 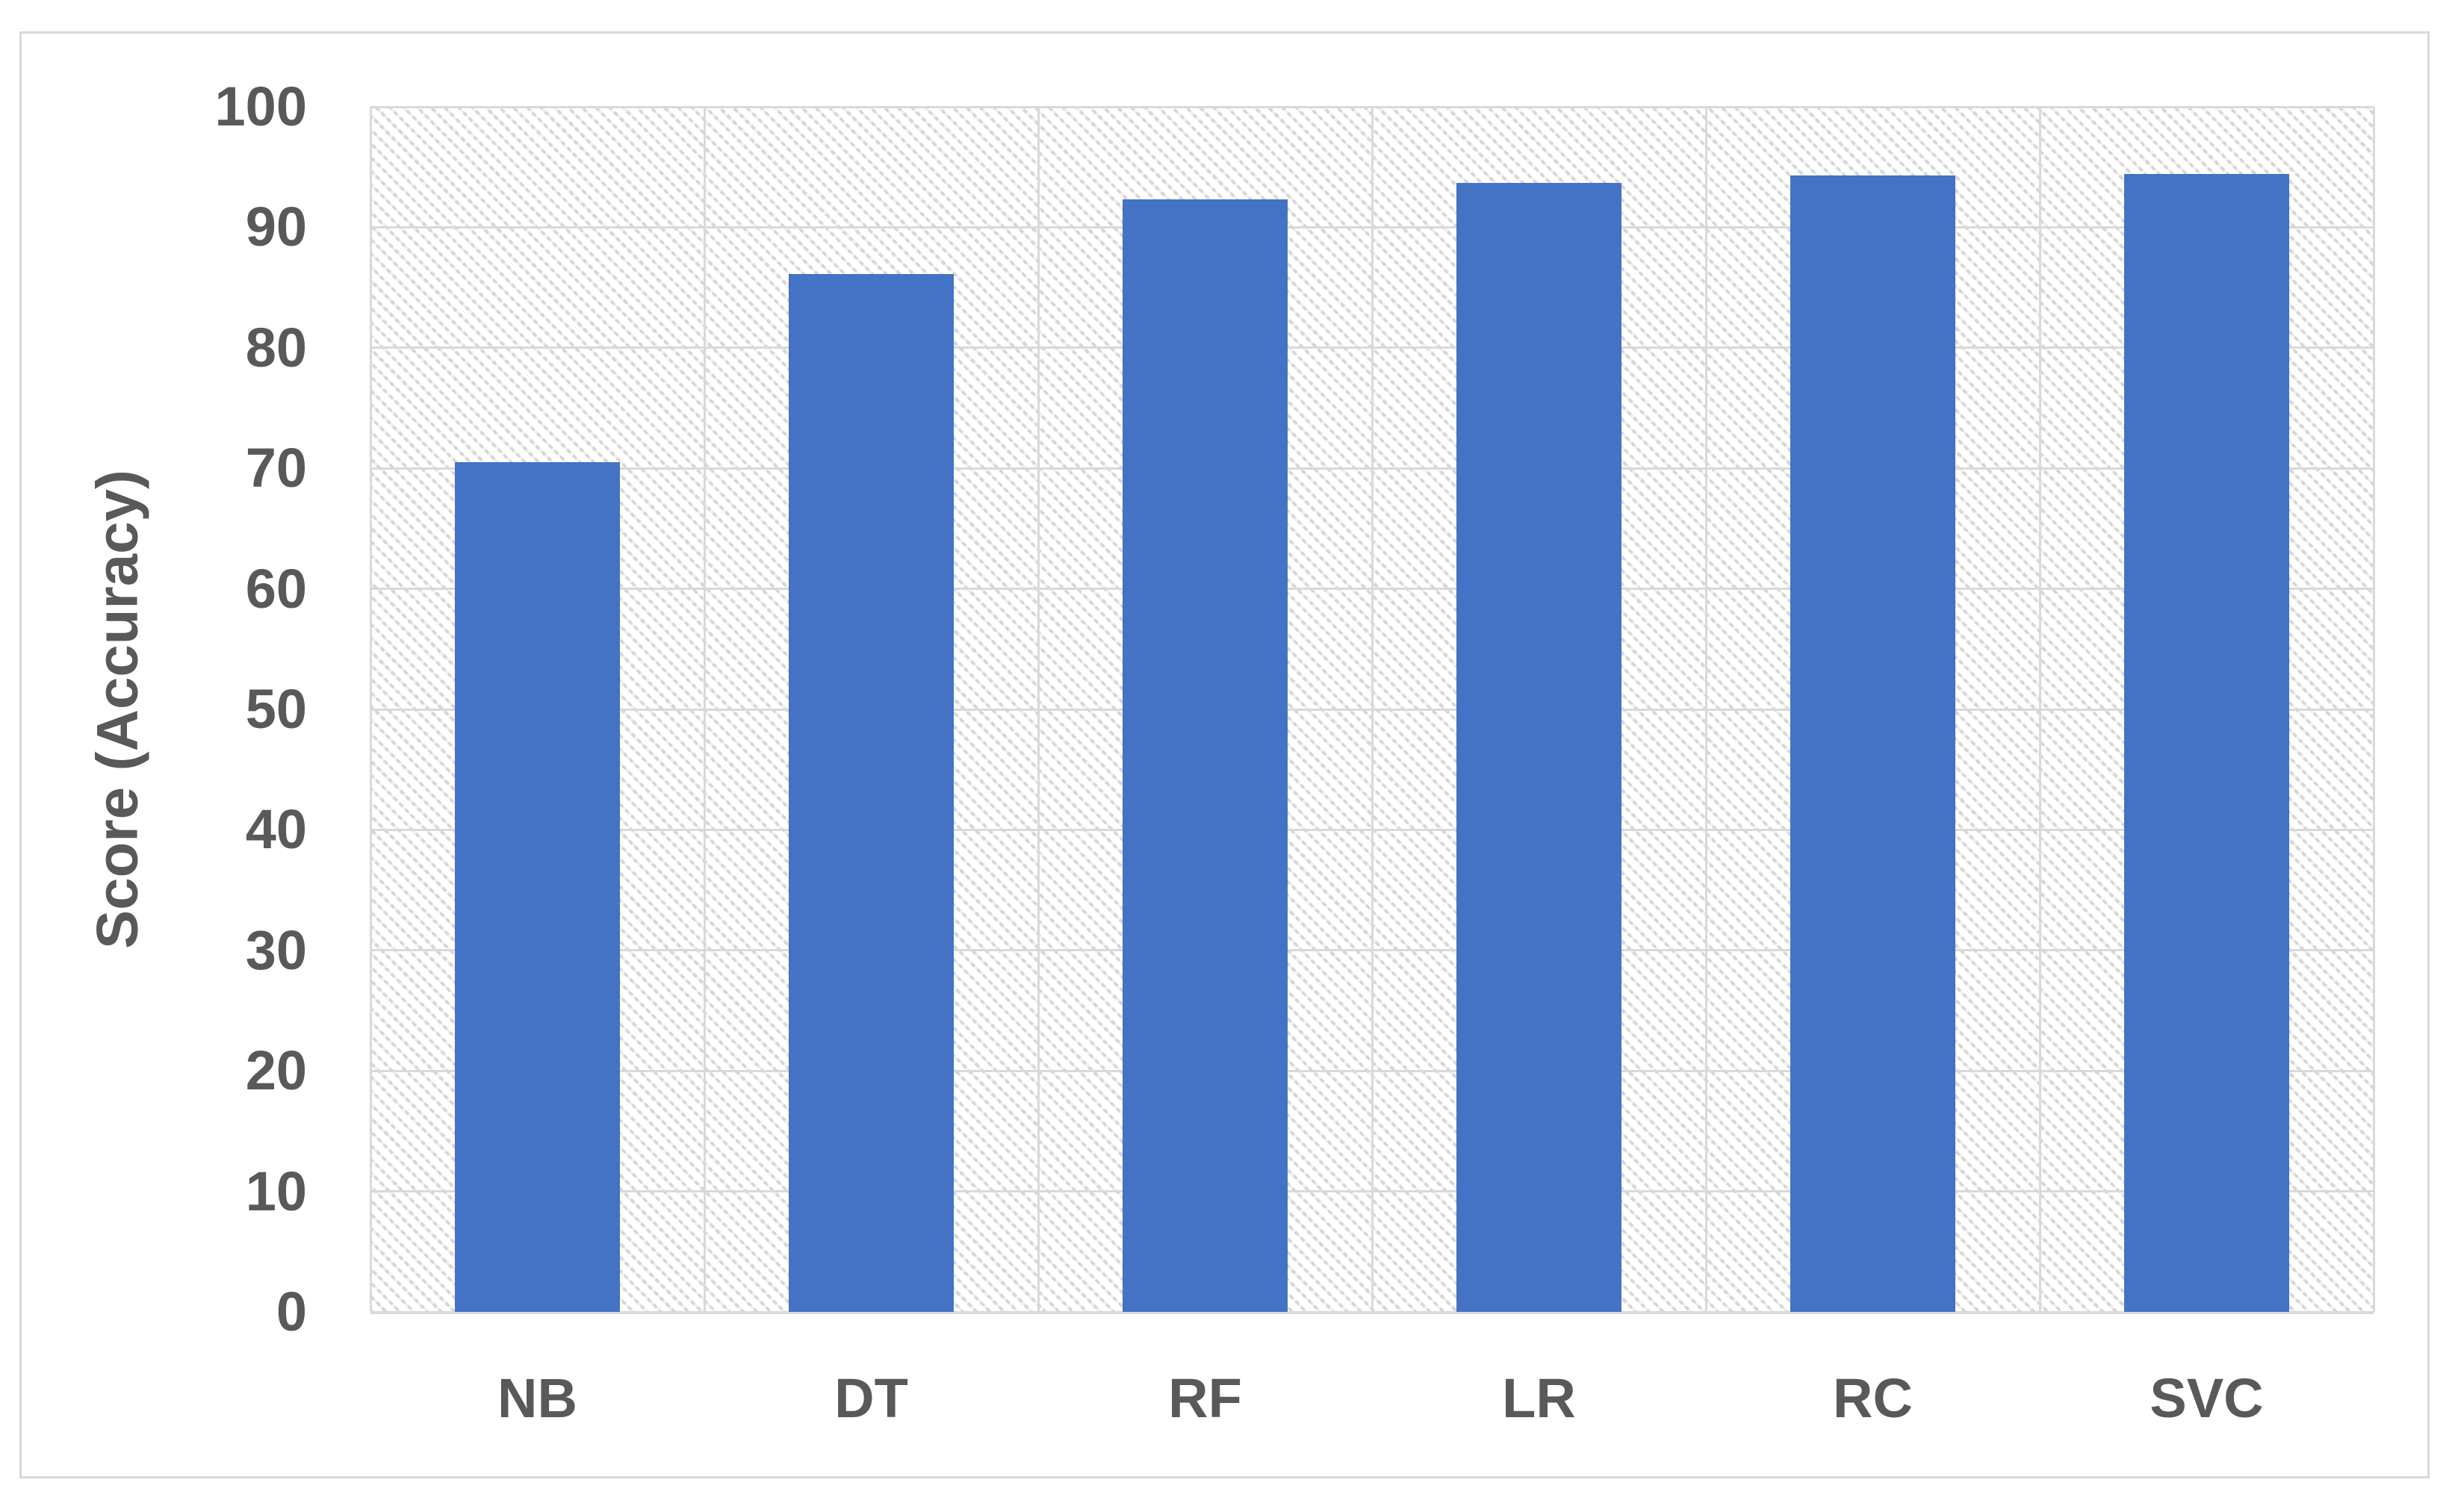 What do you see at coordinates (276, 1070) in the screenshot?
I see `y-tick-label: 20` at bounding box center [276, 1070].